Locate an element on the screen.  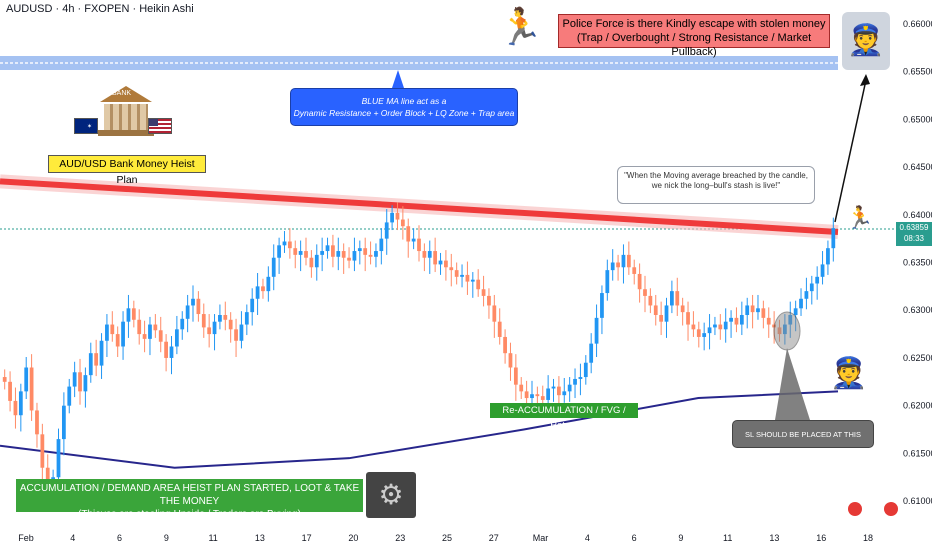
time-axis: Feb 4 6 9 11 13 17 20 23 25 27 Mar 4 6 9 11 13 16 18 is located at coordinates (445, 538).